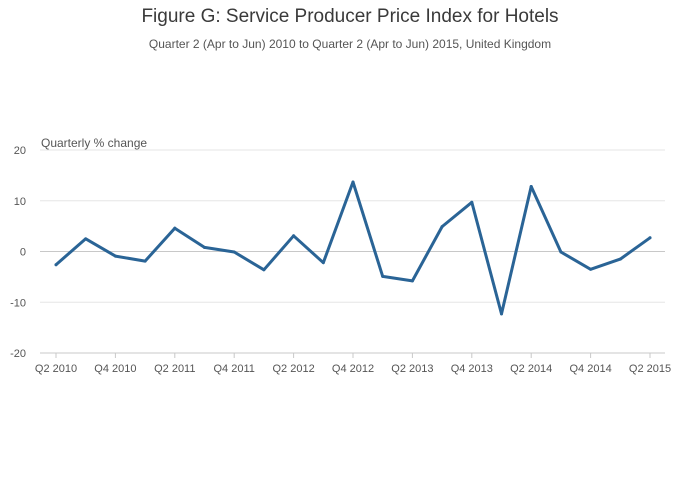  Describe the element at coordinates (293, 369) in the screenshot. I see `x-tick-label: Q2 2012` at that location.